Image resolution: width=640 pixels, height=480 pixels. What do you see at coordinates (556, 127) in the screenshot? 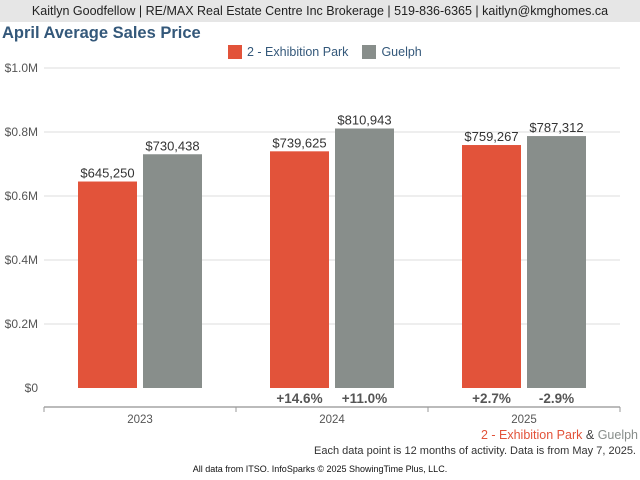
I see `bar-value-label: $787,312` at bounding box center [556, 127].